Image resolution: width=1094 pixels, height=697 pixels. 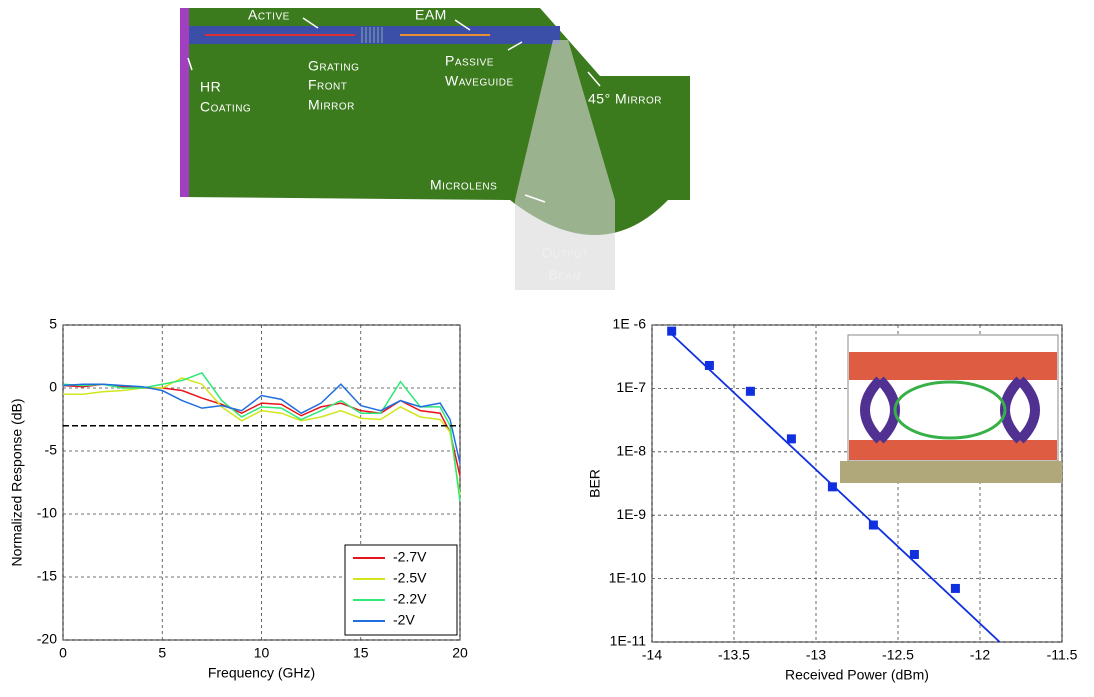 What do you see at coordinates (898, 655) in the screenshot?
I see `x-tick-label: -12.5` at bounding box center [898, 655].